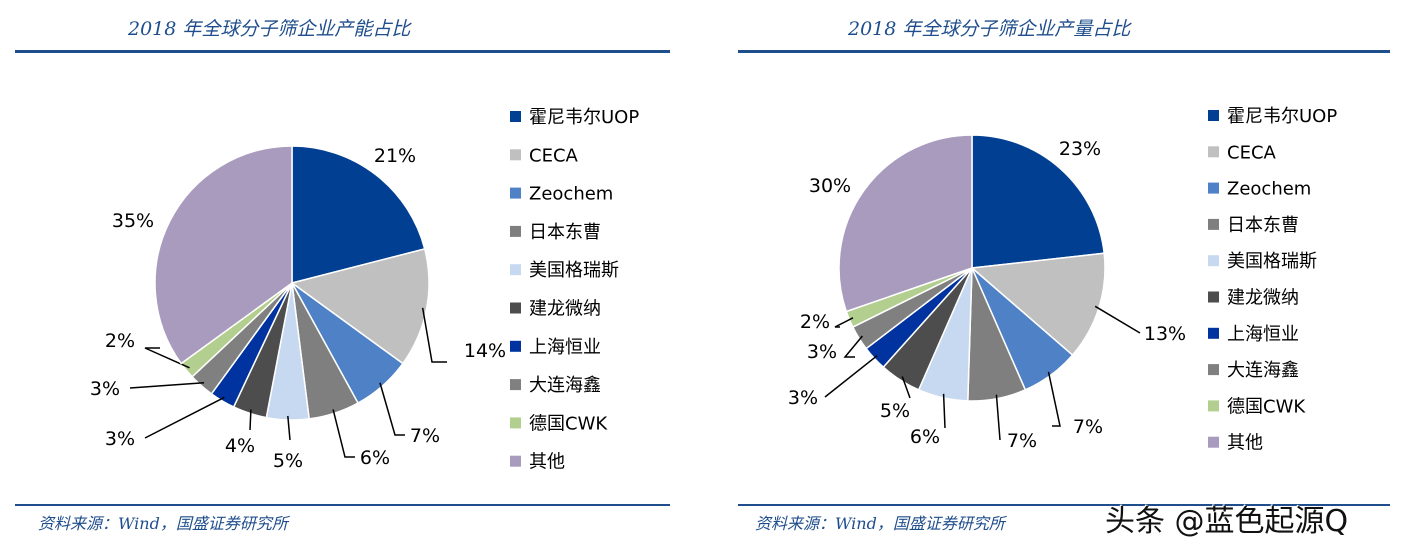 The image size is (1410, 547). Describe the element at coordinates (1227, 521) in the screenshot. I see `watermark: 头条 @蓝色起源Q` at that location.